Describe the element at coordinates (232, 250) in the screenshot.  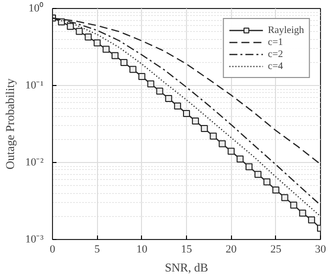
I see `x-tick-label: 20` at that location.